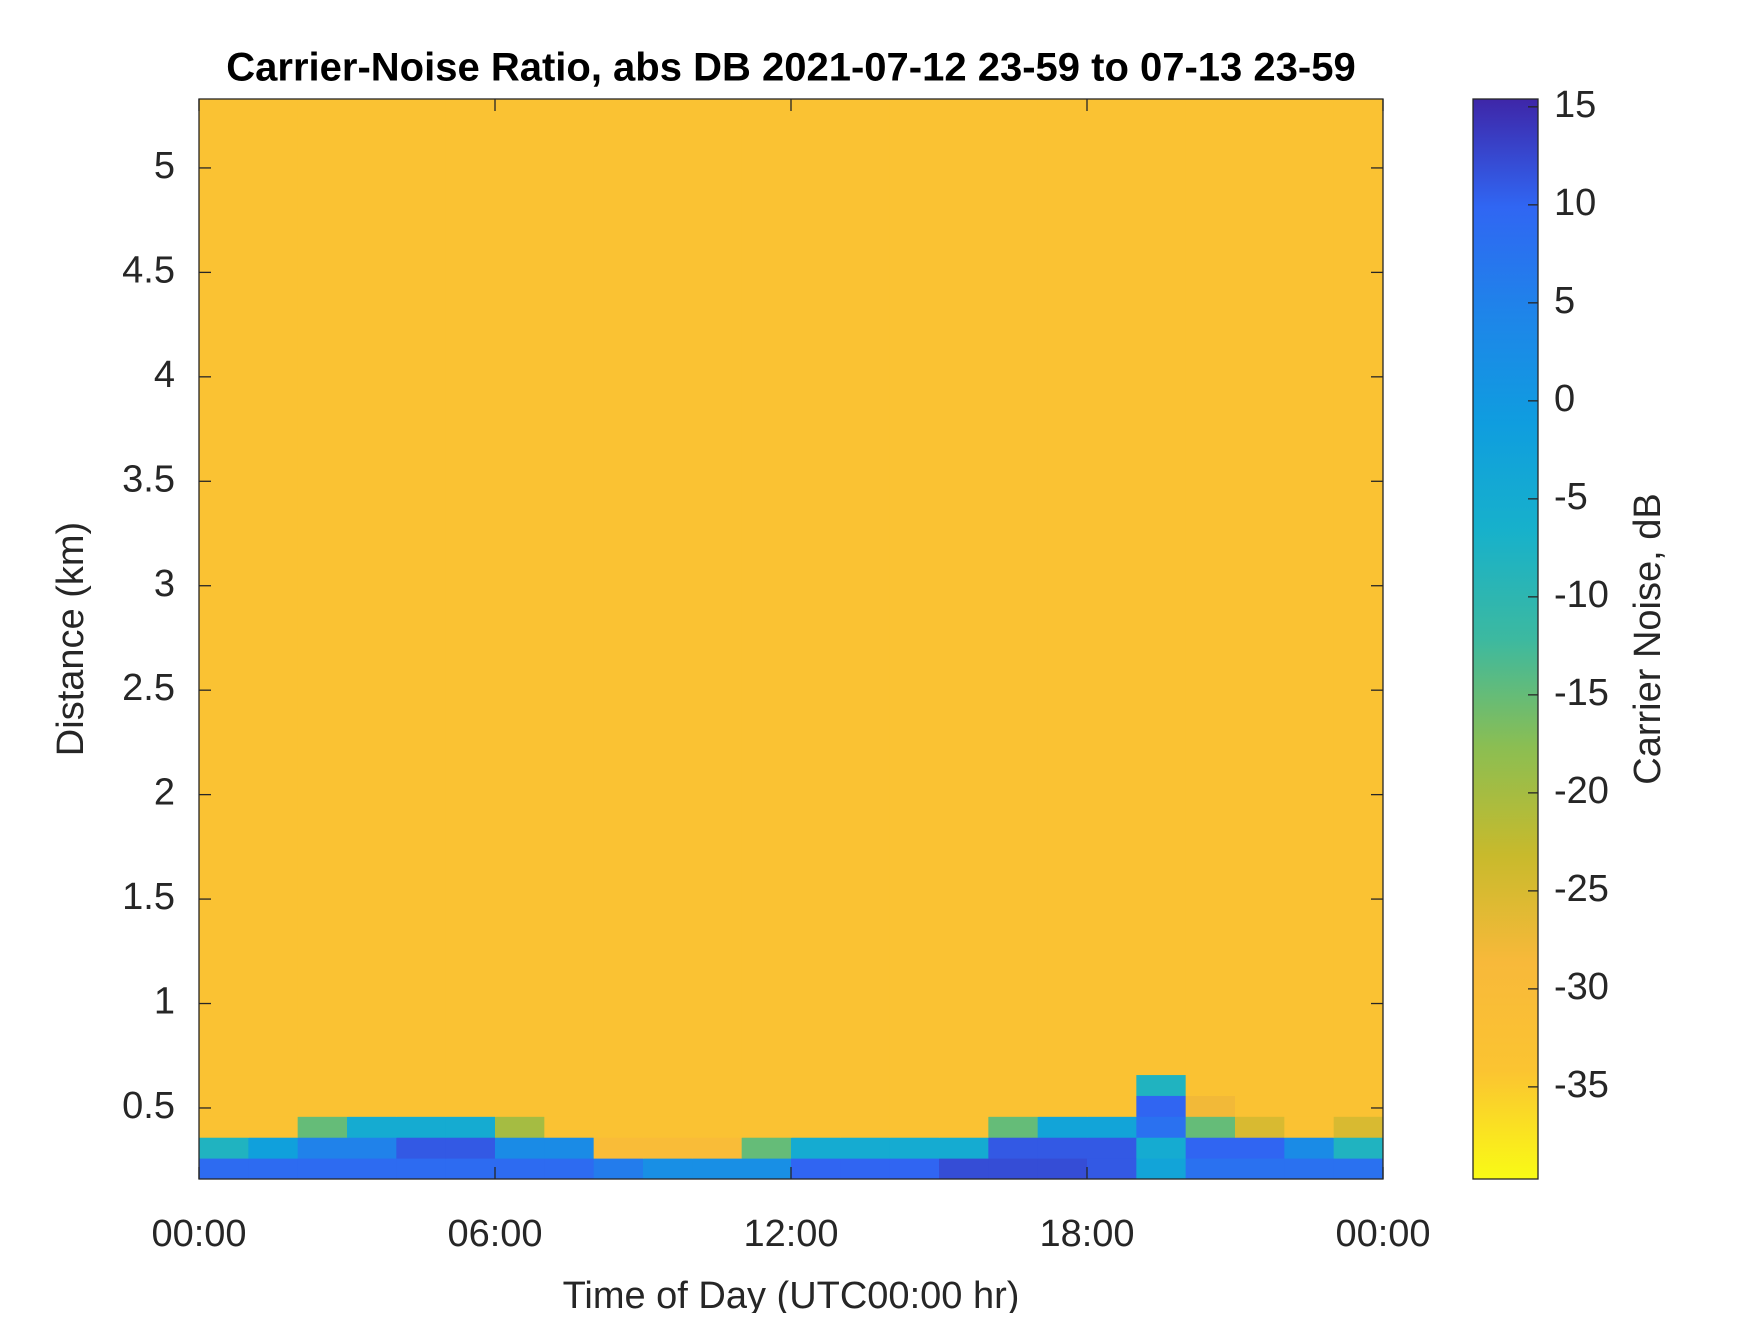 This screenshot has width=1750, height=1318. What do you see at coordinates (148, 897) in the screenshot?
I see `y-tick-label: 1.5` at bounding box center [148, 897].